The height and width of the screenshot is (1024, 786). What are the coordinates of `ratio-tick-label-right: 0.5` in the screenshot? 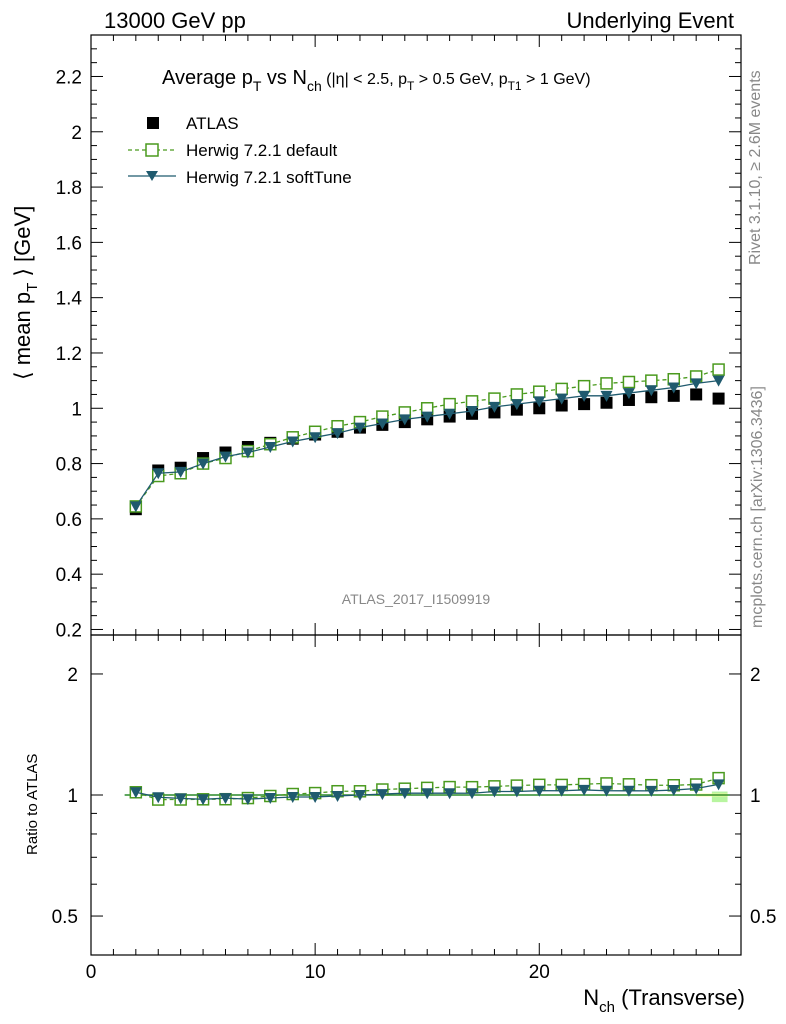 It's located at (763, 917).